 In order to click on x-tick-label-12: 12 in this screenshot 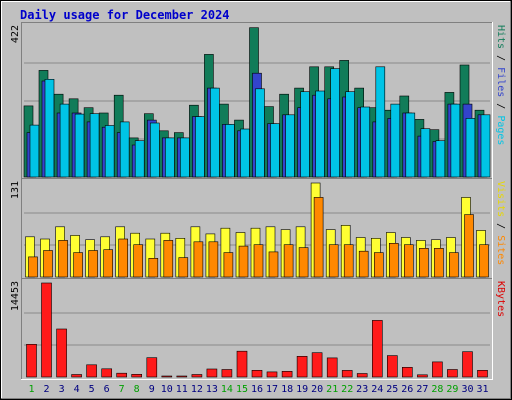, I will do `click(197, 389)`.